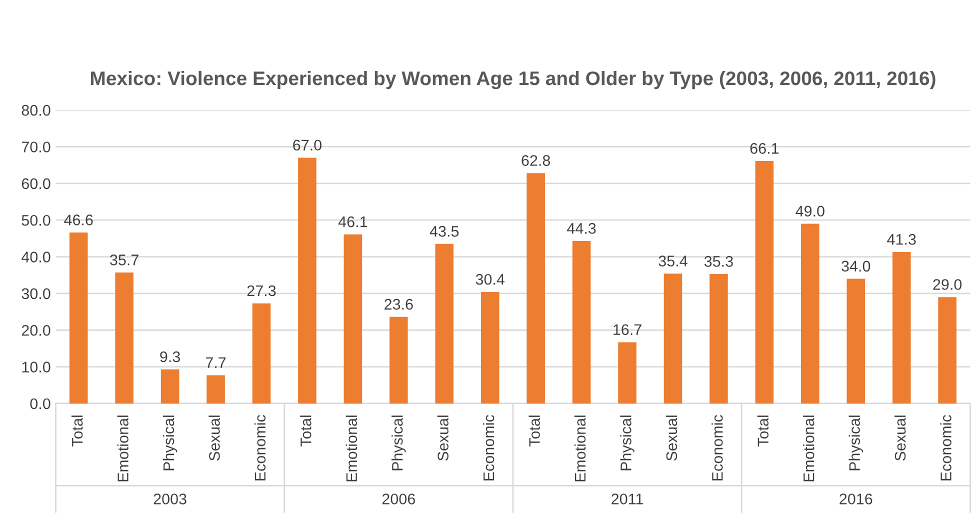 The height and width of the screenshot is (524, 978). What do you see at coordinates (78, 220) in the screenshot?
I see `data-label: 46.6` at bounding box center [78, 220].